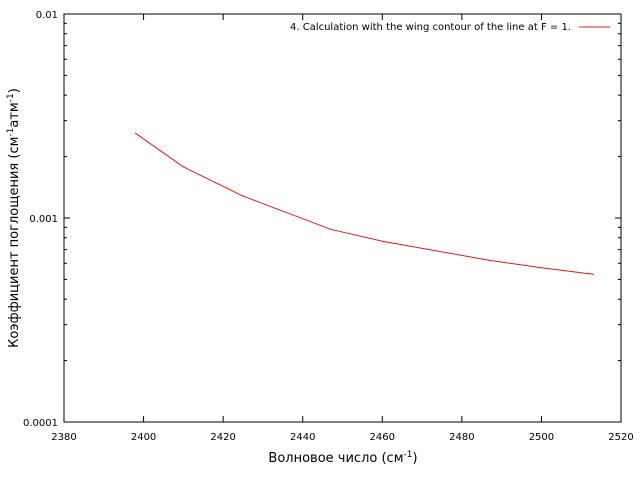 The height and width of the screenshot is (480, 640). Describe the element at coordinates (43, 219) in the screenshot. I see `y-tick-label: 0.001` at that location.